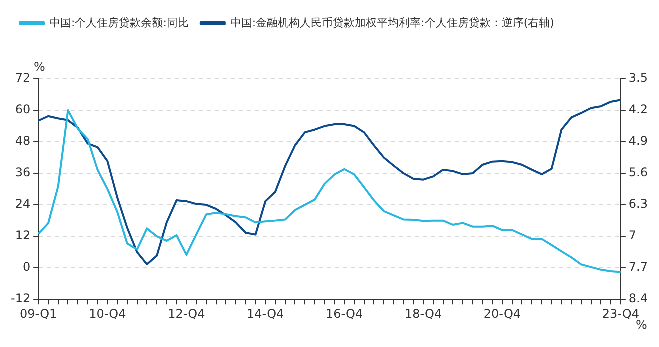 The height and width of the screenshot is (347, 659). Describe the element at coordinates (423, 313) in the screenshot. I see `x-tick-label: 18-Q4` at that location.